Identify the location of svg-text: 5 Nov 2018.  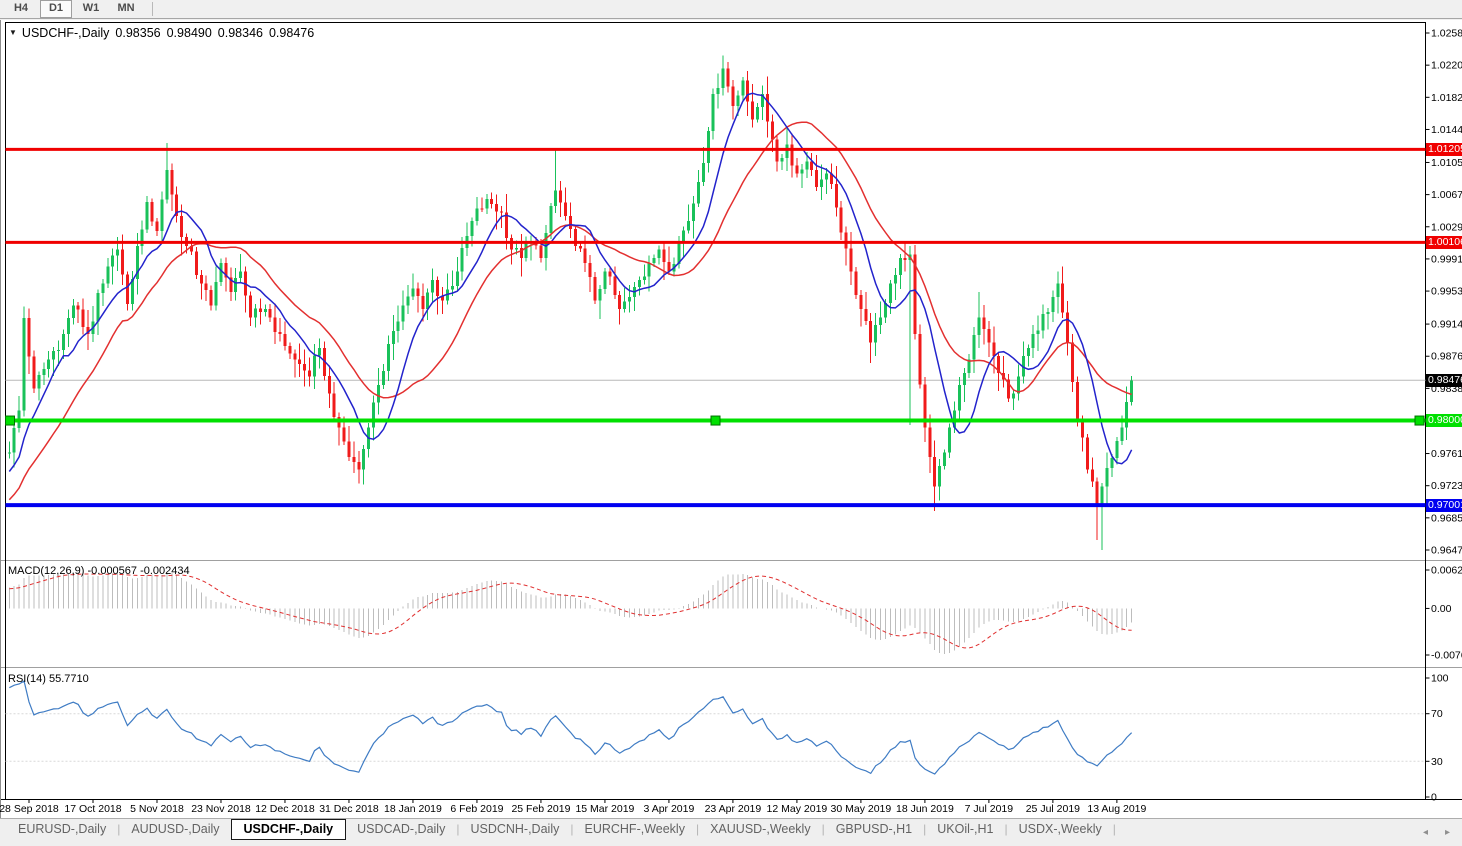
(157, 809).